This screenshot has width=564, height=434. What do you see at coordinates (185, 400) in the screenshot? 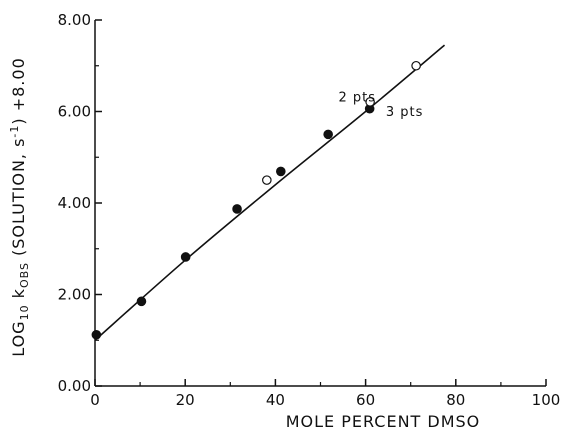
I see `x-tick-label: 20` at bounding box center [185, 400].